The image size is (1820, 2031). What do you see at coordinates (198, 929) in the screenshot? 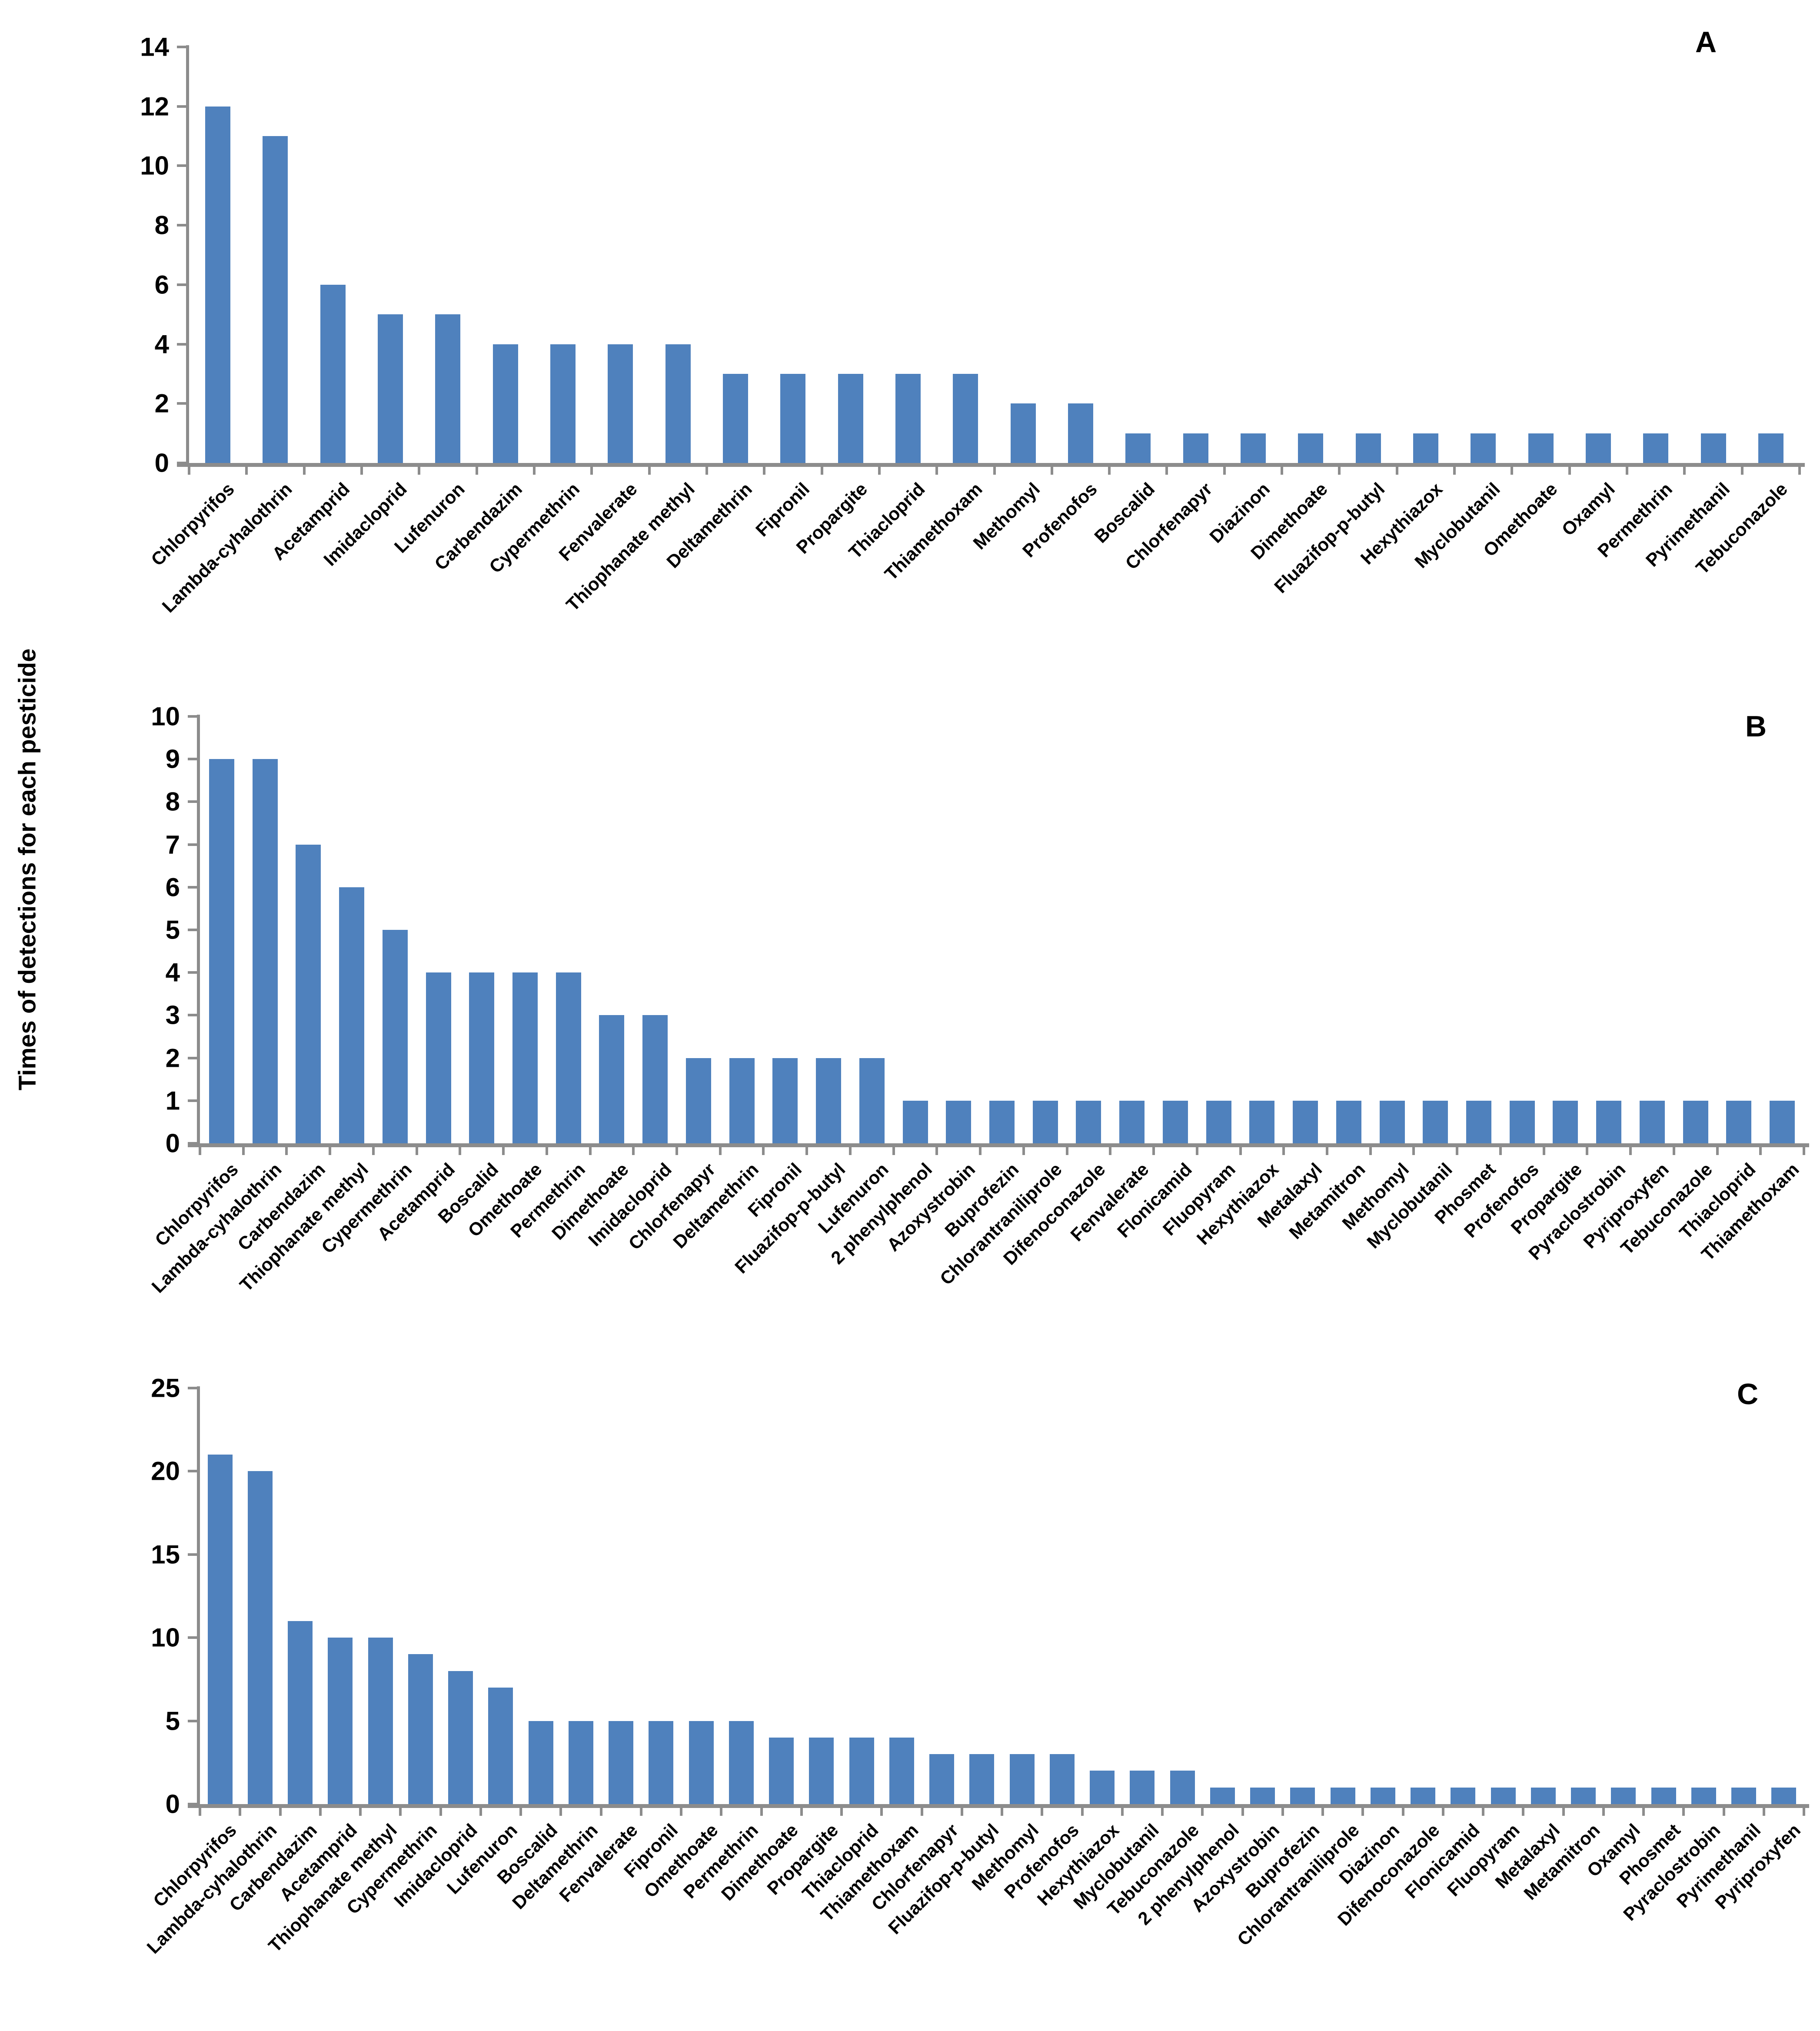
I see `y-axis-line` at bounding box center [198, 929].